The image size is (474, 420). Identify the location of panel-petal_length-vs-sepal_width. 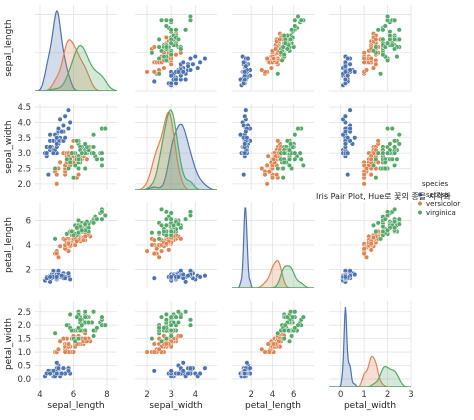
(176, 245).